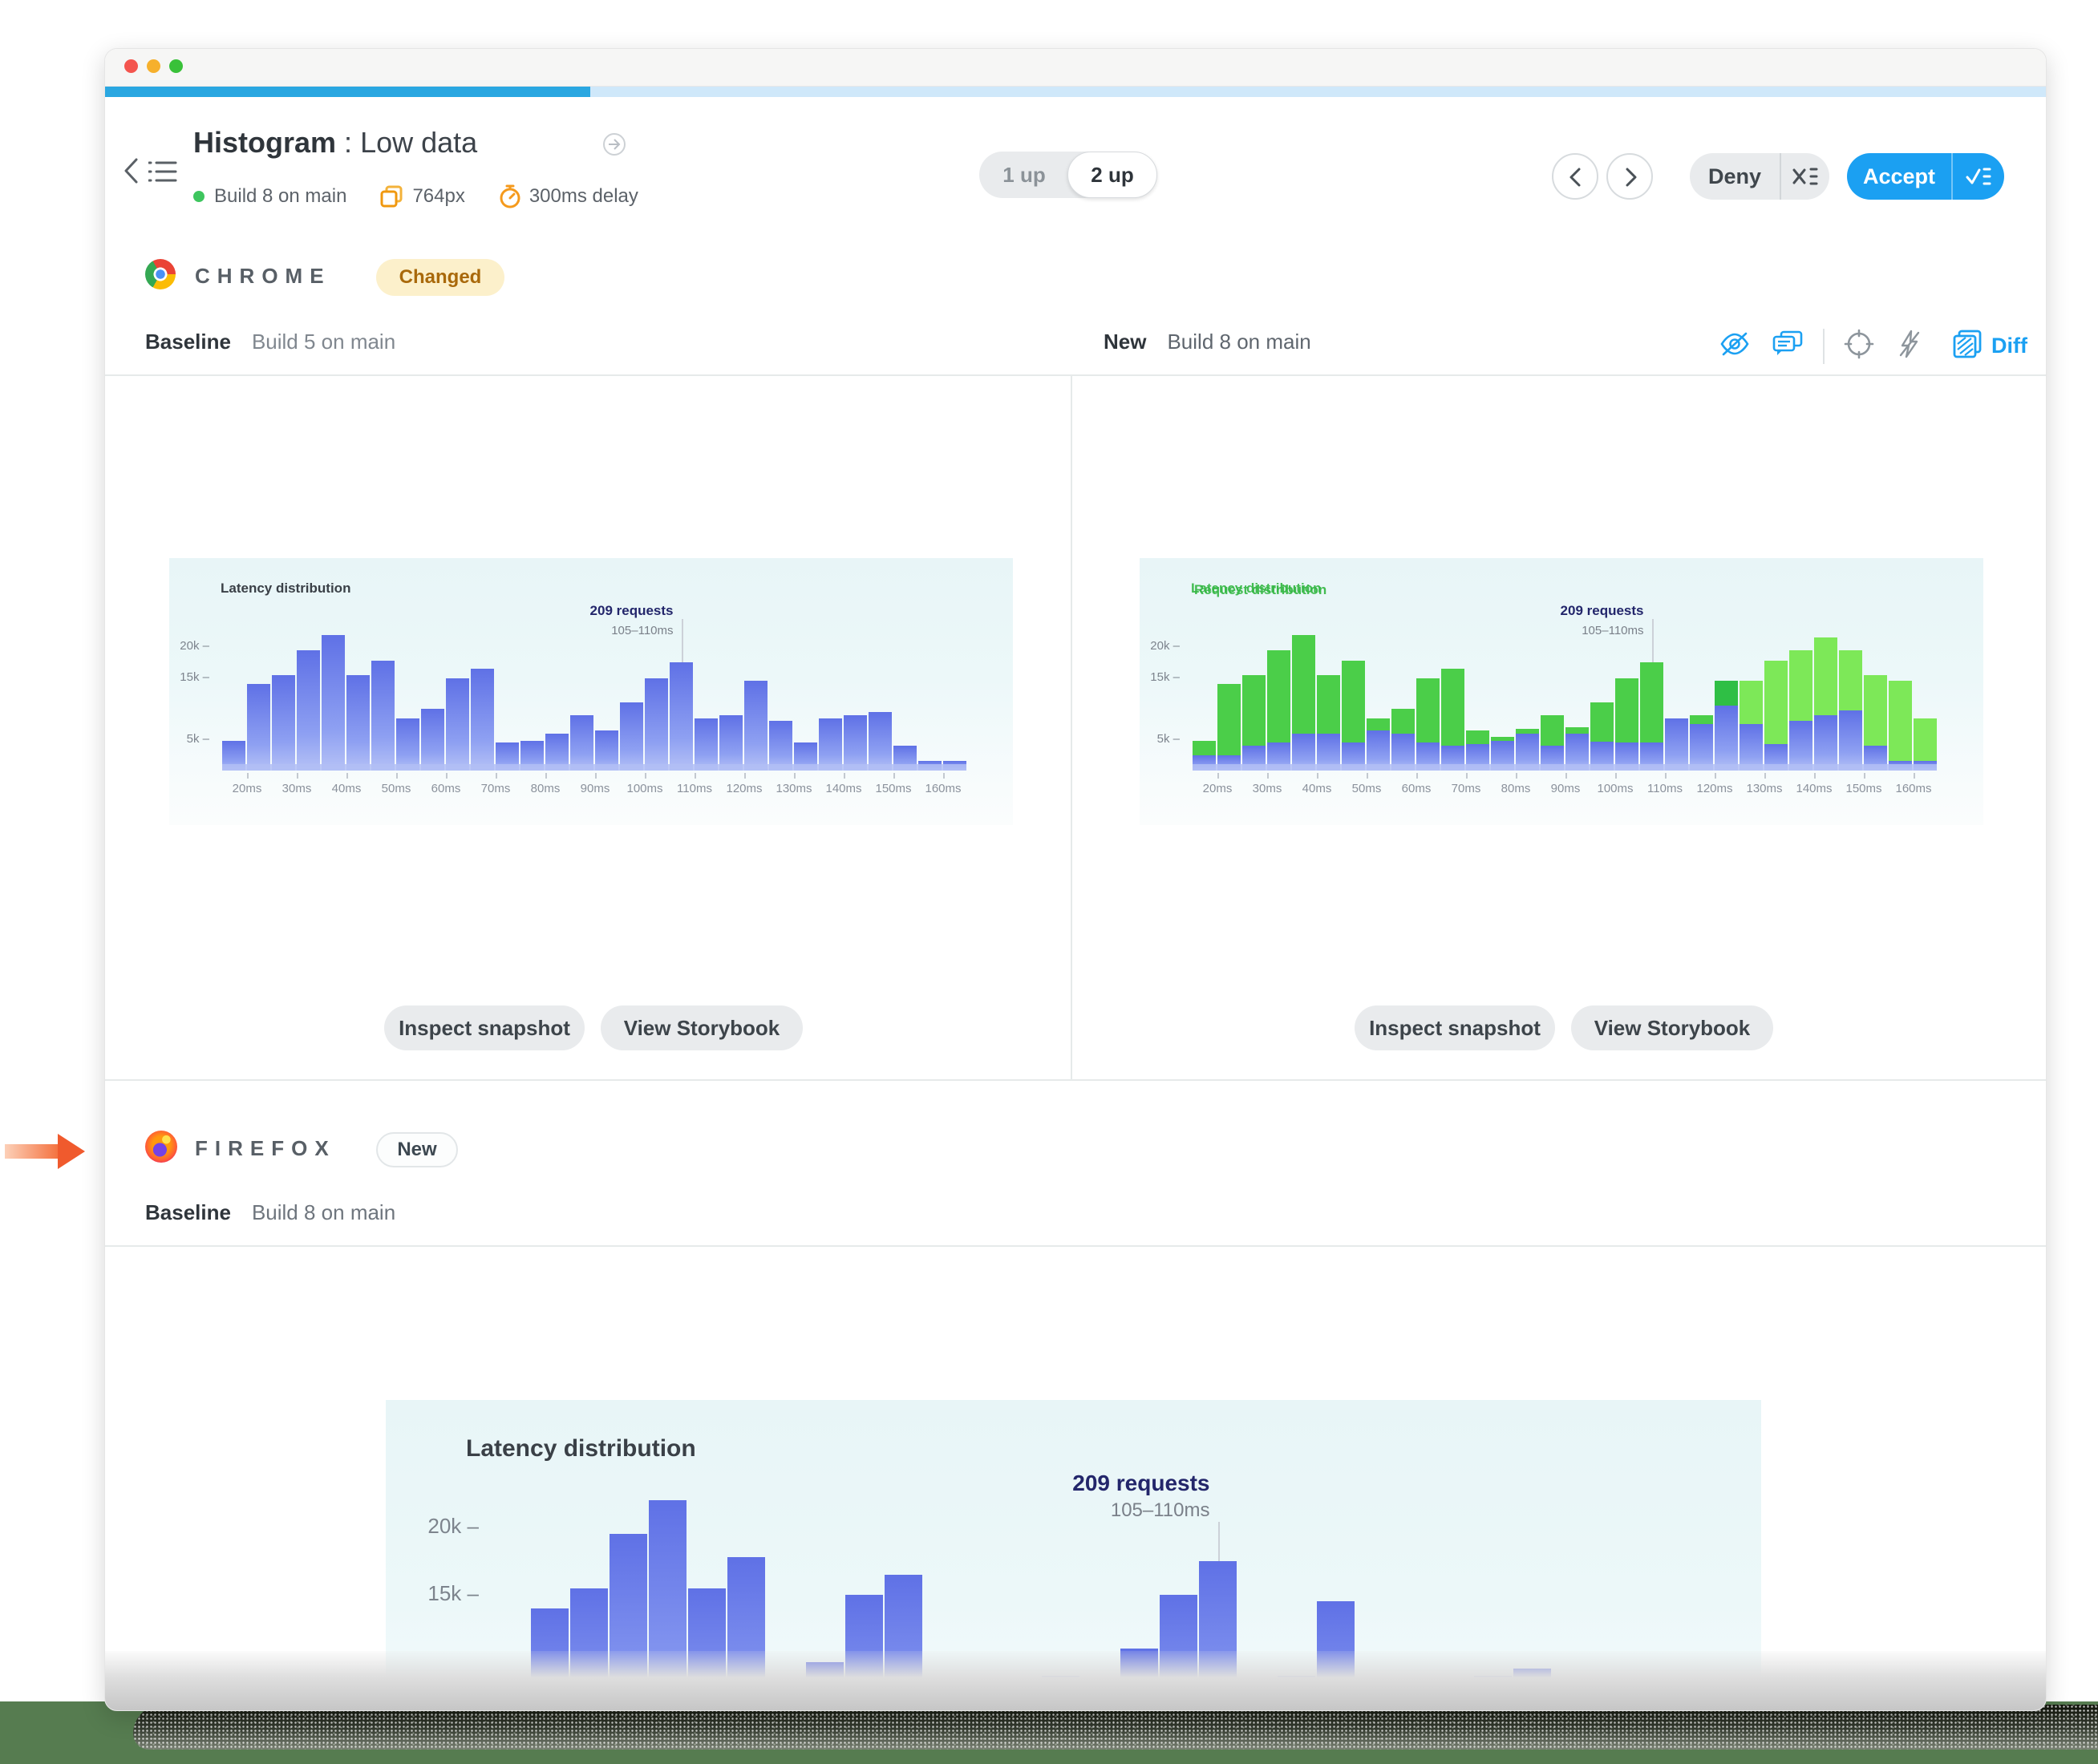  I want to click on chrome-new-header: New Build 8 on main, so click(1207, 342).